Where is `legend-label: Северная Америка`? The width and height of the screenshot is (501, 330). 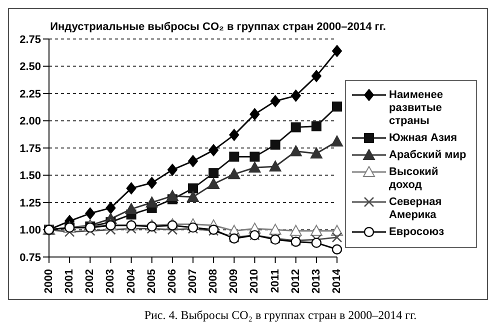
legend-label: Северная Америка is located at coordinates (416, 209).